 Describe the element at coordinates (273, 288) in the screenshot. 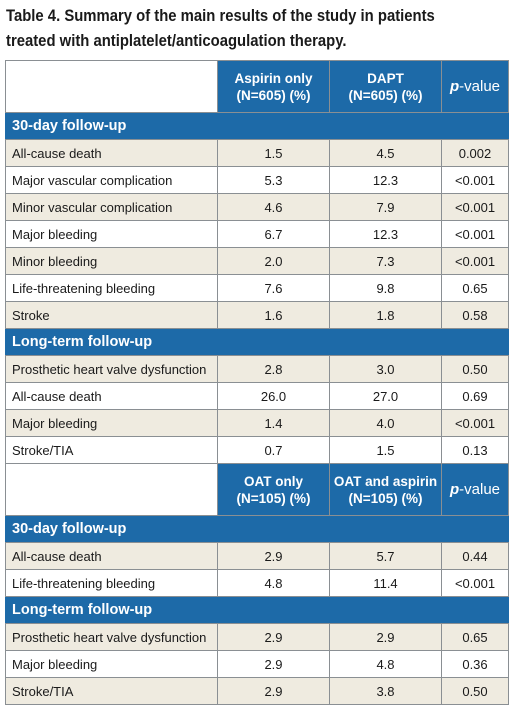

I see `cell-group-a: 7.6` at that location.